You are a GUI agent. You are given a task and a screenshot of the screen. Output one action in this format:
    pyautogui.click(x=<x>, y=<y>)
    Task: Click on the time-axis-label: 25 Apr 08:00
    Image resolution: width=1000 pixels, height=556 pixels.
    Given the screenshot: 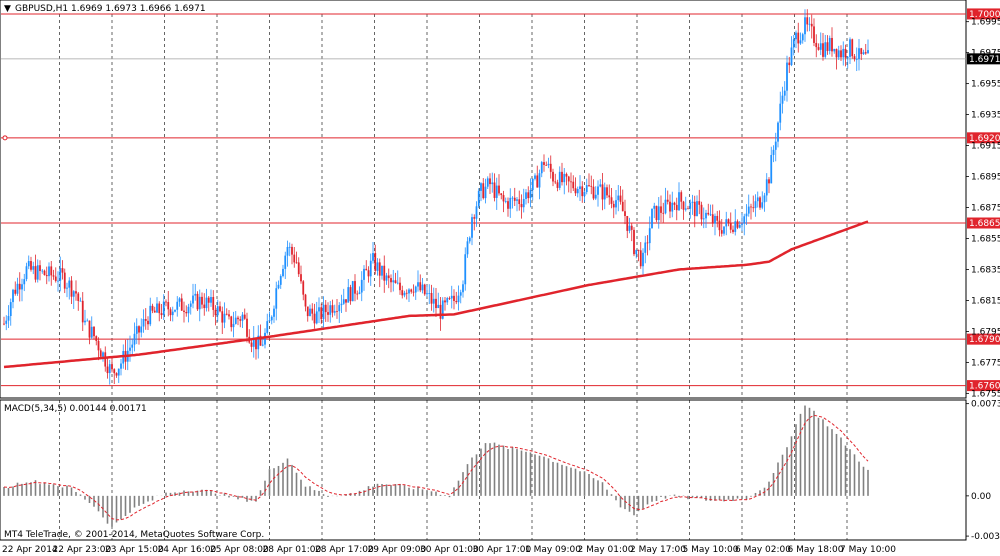 What is the action you would take?
    pyautogui.click(x=239, y=550)
    